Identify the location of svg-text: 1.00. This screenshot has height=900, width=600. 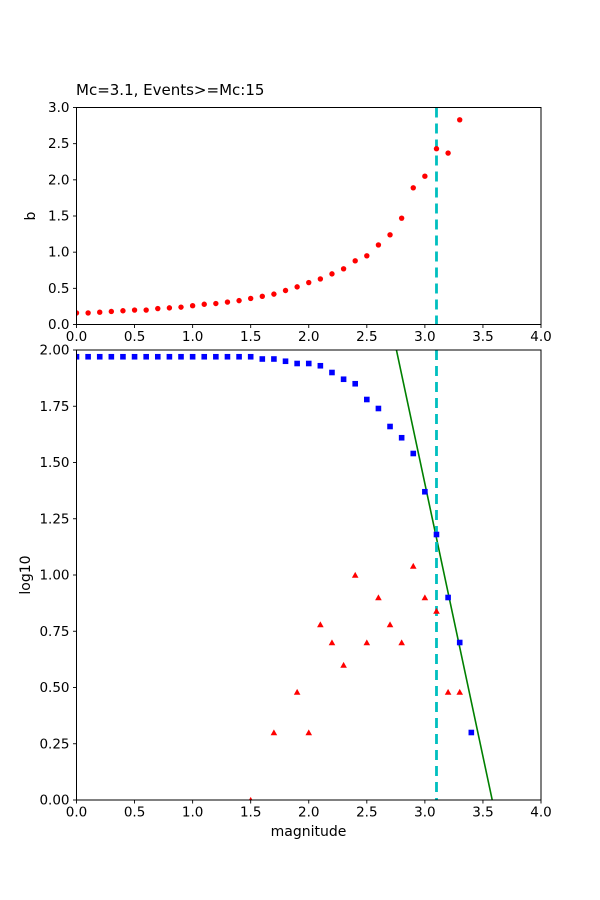
(54, 576).